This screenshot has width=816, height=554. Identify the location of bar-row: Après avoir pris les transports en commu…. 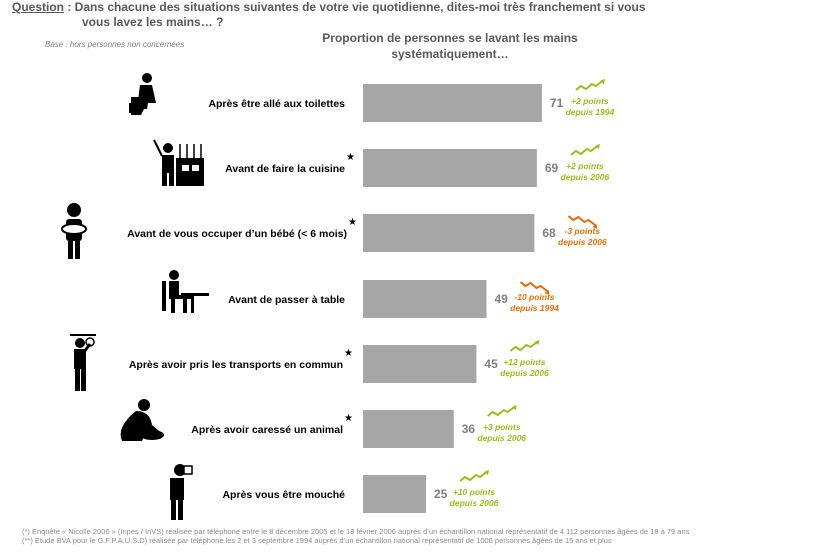
(309, 362).